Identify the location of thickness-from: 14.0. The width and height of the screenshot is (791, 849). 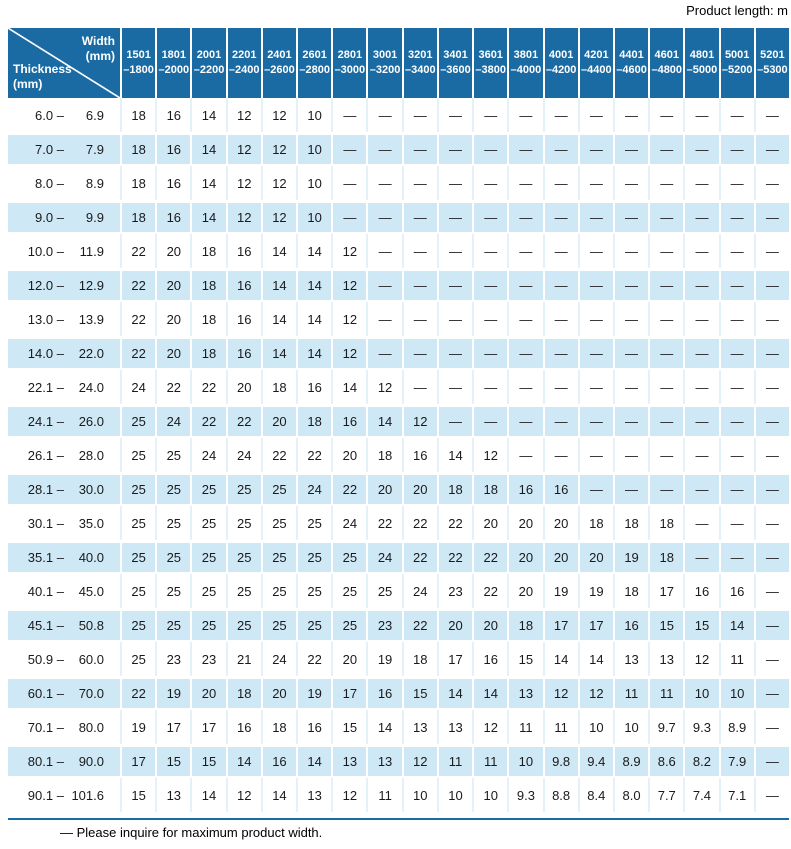
(40, 353).